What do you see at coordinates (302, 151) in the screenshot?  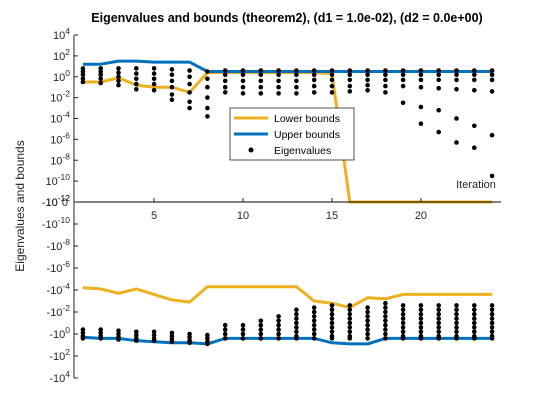 I see `legend-label: Eigenvalues` at bounding box center [302, 151].